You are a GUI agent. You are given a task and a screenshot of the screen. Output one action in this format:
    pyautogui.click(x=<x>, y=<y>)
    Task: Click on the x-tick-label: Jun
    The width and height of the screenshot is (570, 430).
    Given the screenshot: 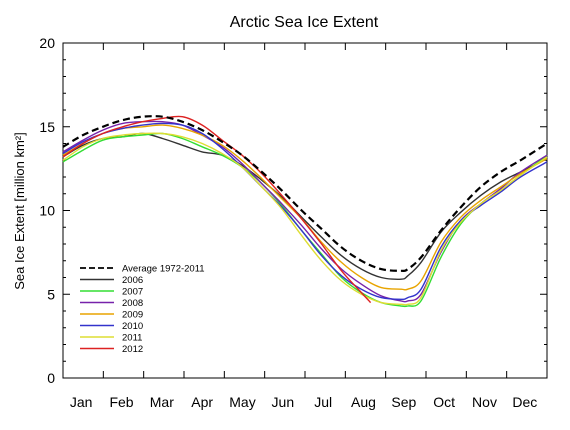 What is the action you would take?
    pyautogui.click(x=283, y=402)
    